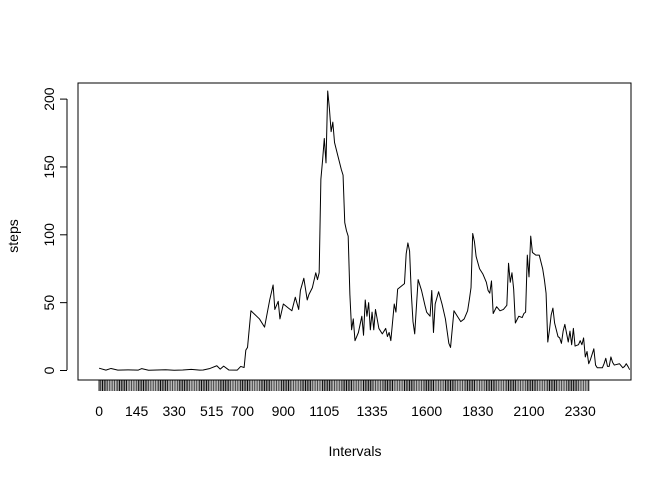  I want to click on x-axis-title: Intervals, so click(355, 451).